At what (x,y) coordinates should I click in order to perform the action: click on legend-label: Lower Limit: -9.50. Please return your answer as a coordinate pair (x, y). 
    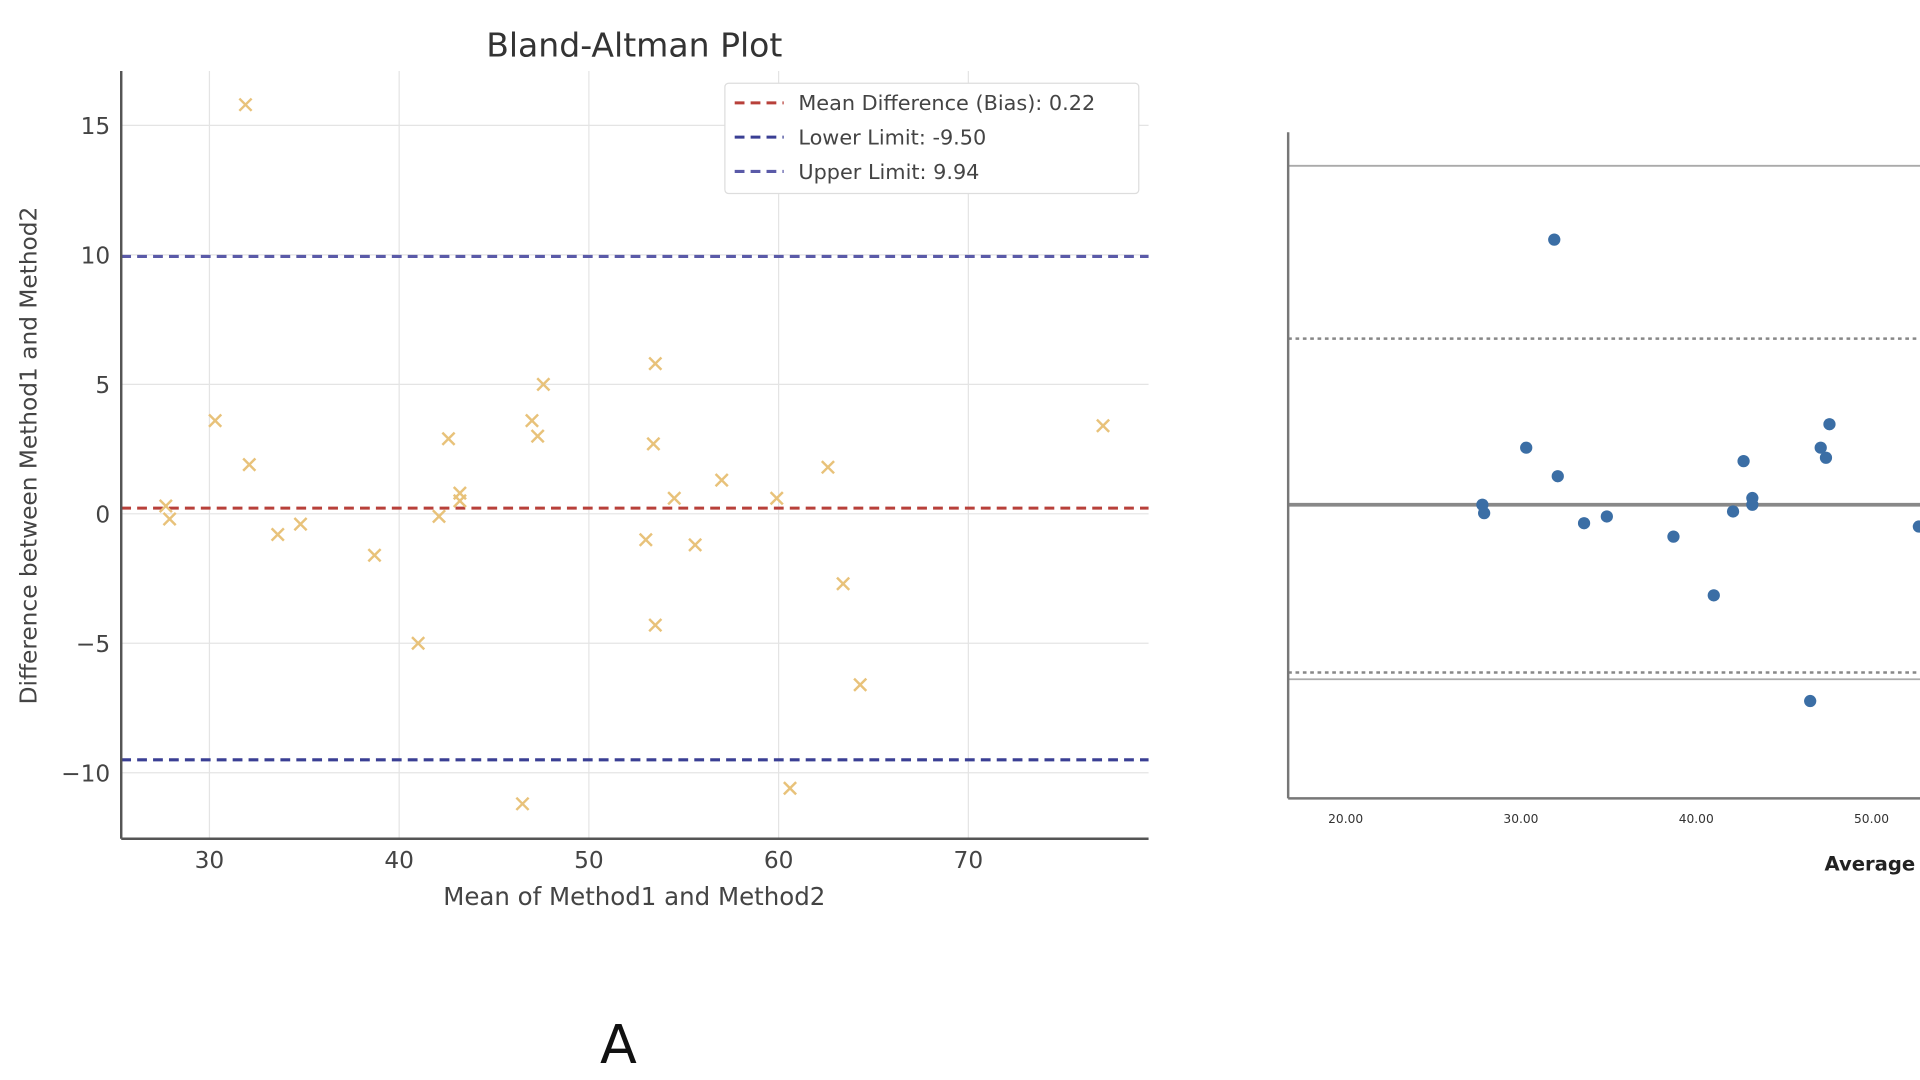
    Looking at the image, I should click on (892, 137).